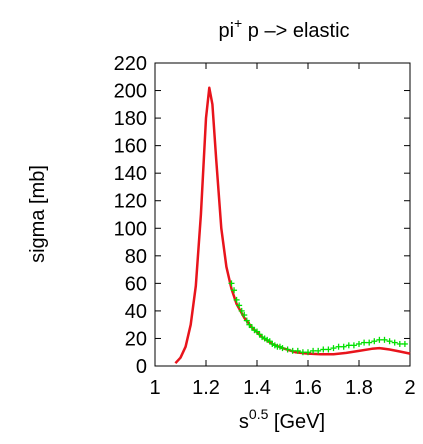 The width and height of the screenshot is (423, 444). What do you see at coordinates (130, 119) in the screenshot?
I see `y-tick-label: 180` at bounding box center [130, 119].